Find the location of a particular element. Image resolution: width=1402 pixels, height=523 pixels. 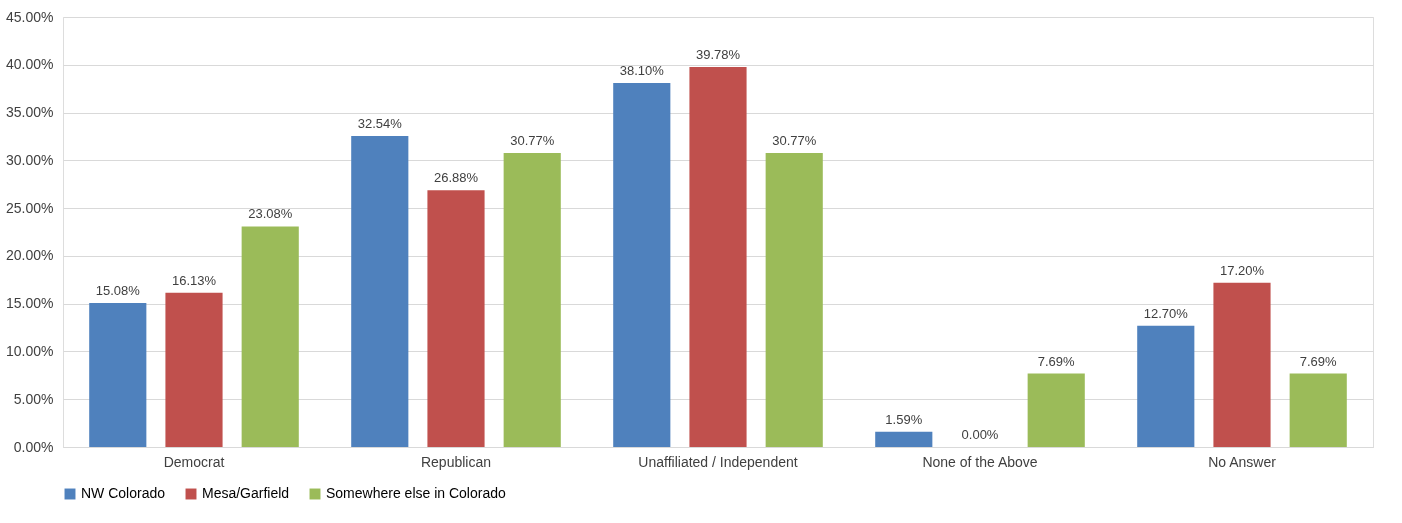

y-tick-label: 20.00% is located at coordinates (30, 255).